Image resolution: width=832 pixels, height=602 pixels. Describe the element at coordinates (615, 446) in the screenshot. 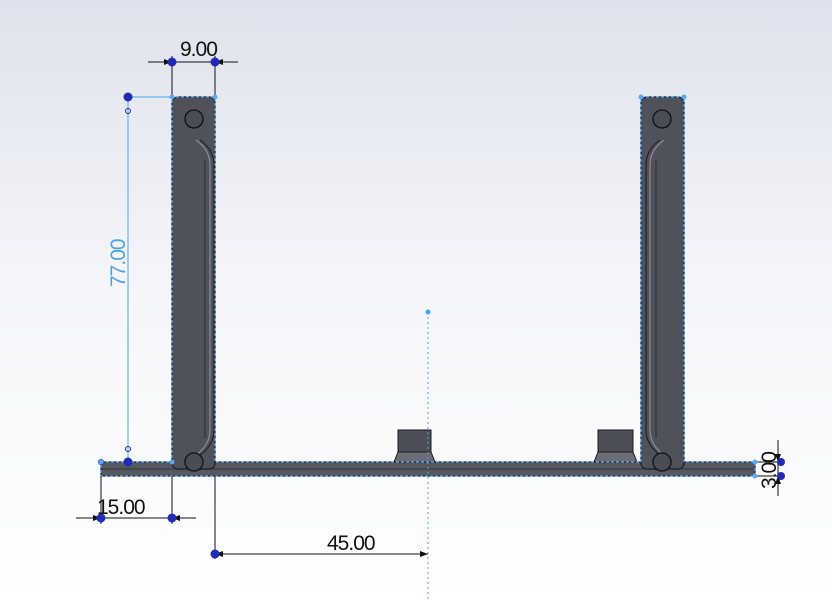

I see `right-boss` at that location.